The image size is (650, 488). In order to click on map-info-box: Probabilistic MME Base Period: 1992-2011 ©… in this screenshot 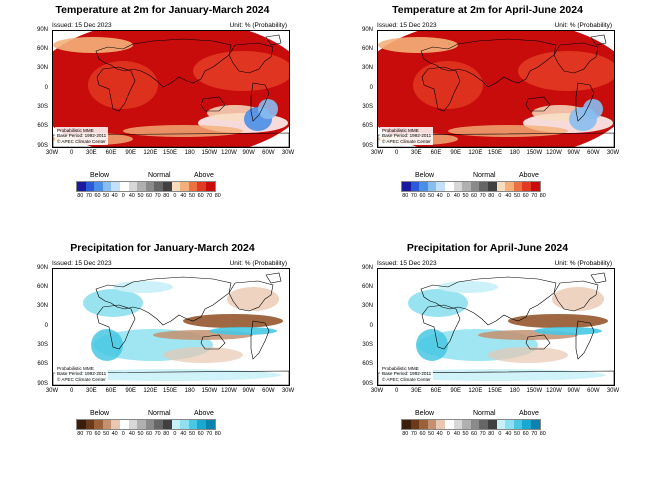, I will do `click(82, 373)`.